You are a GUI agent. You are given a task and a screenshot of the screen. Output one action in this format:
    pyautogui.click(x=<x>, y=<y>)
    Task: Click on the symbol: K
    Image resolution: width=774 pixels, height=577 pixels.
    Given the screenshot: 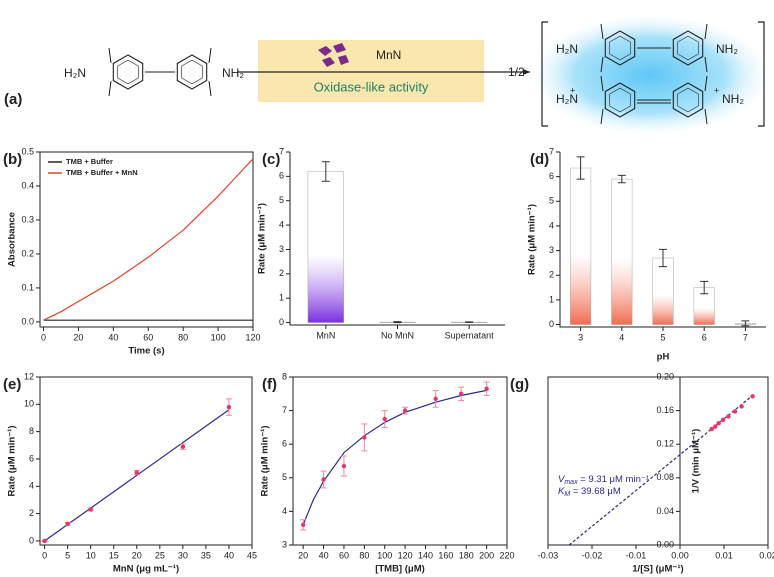 What is the action you would take?
    pyautogui.click(x=561, y=491)
    